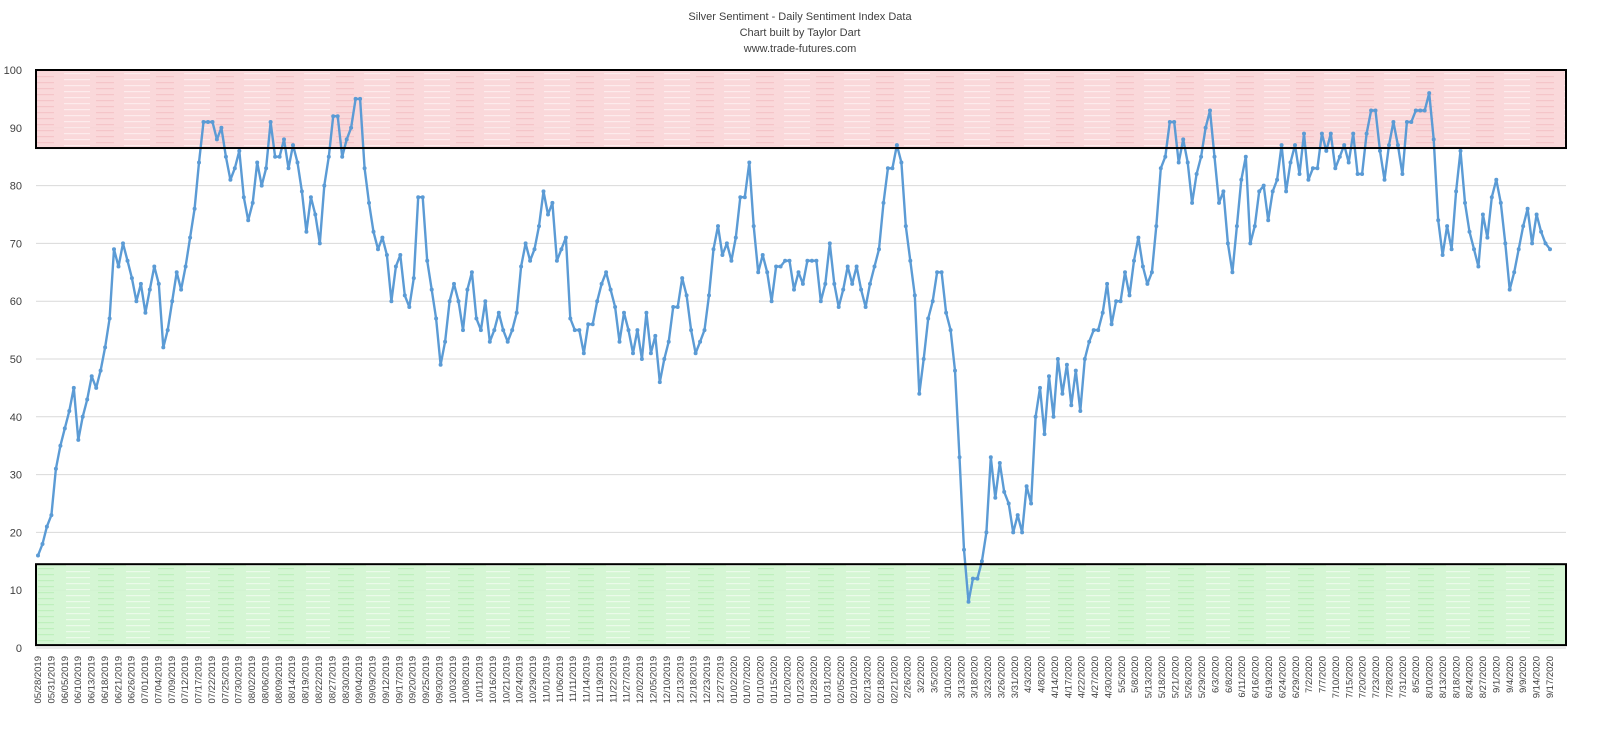 The width and height of the screenshot is (1600, 729). I want to click on x-tick-label: 10/24/2019, so click(520, 680).